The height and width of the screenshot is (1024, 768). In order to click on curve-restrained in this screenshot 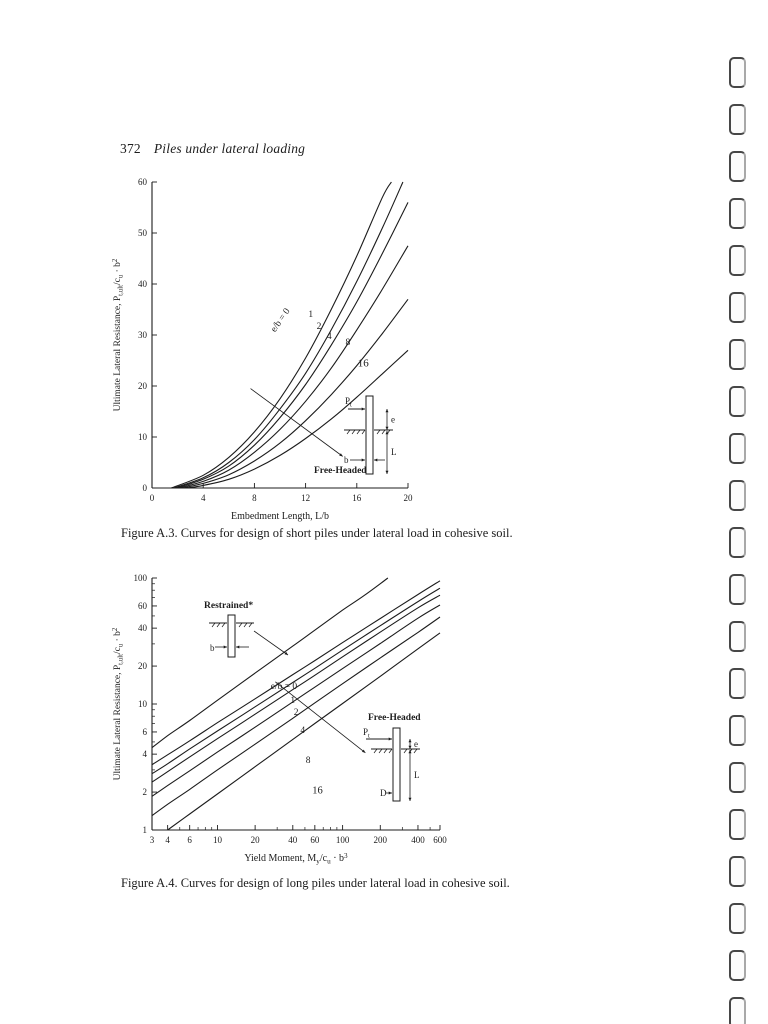, I will do `click(270, 663)`.